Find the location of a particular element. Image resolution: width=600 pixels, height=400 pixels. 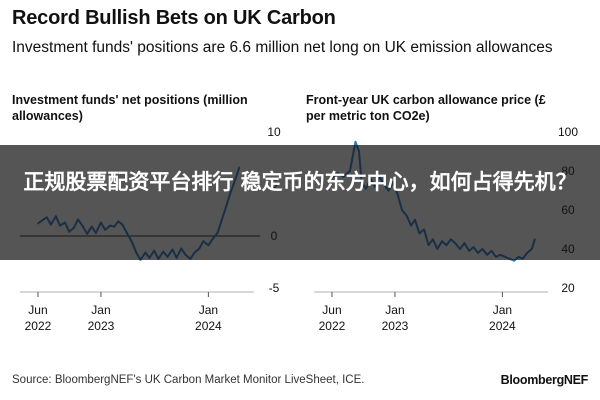

brand-logo: BloombergNEF is located at coordinates (544, 380).